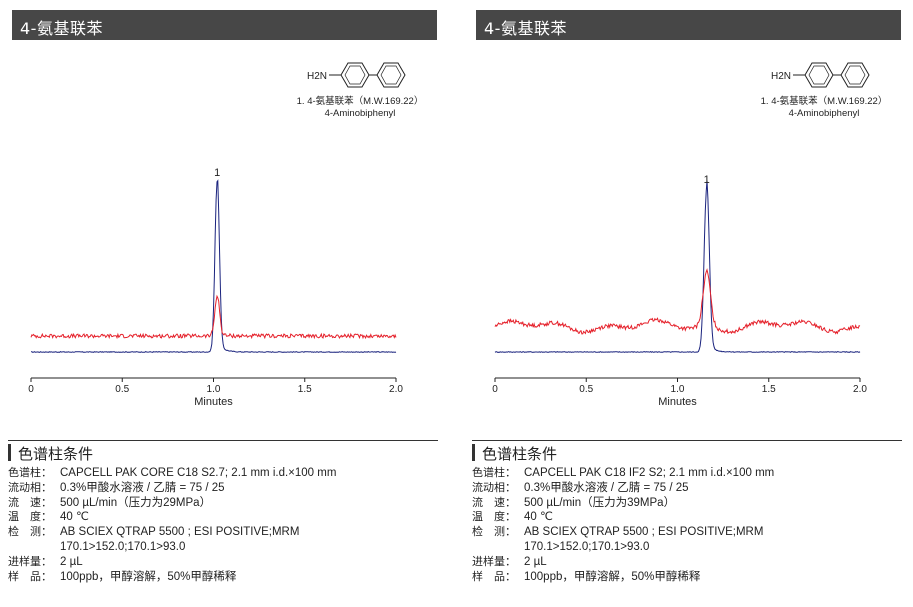 Image resolution: width=913 pixels, height=607 pixels. I want to click on condition-row: 流 速： 500 µL/min（压力为29MPa）, so click(228, 503).